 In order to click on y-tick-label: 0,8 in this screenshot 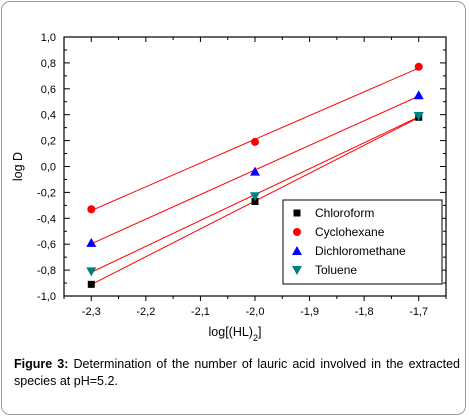, I will do `click(48, 64)`.